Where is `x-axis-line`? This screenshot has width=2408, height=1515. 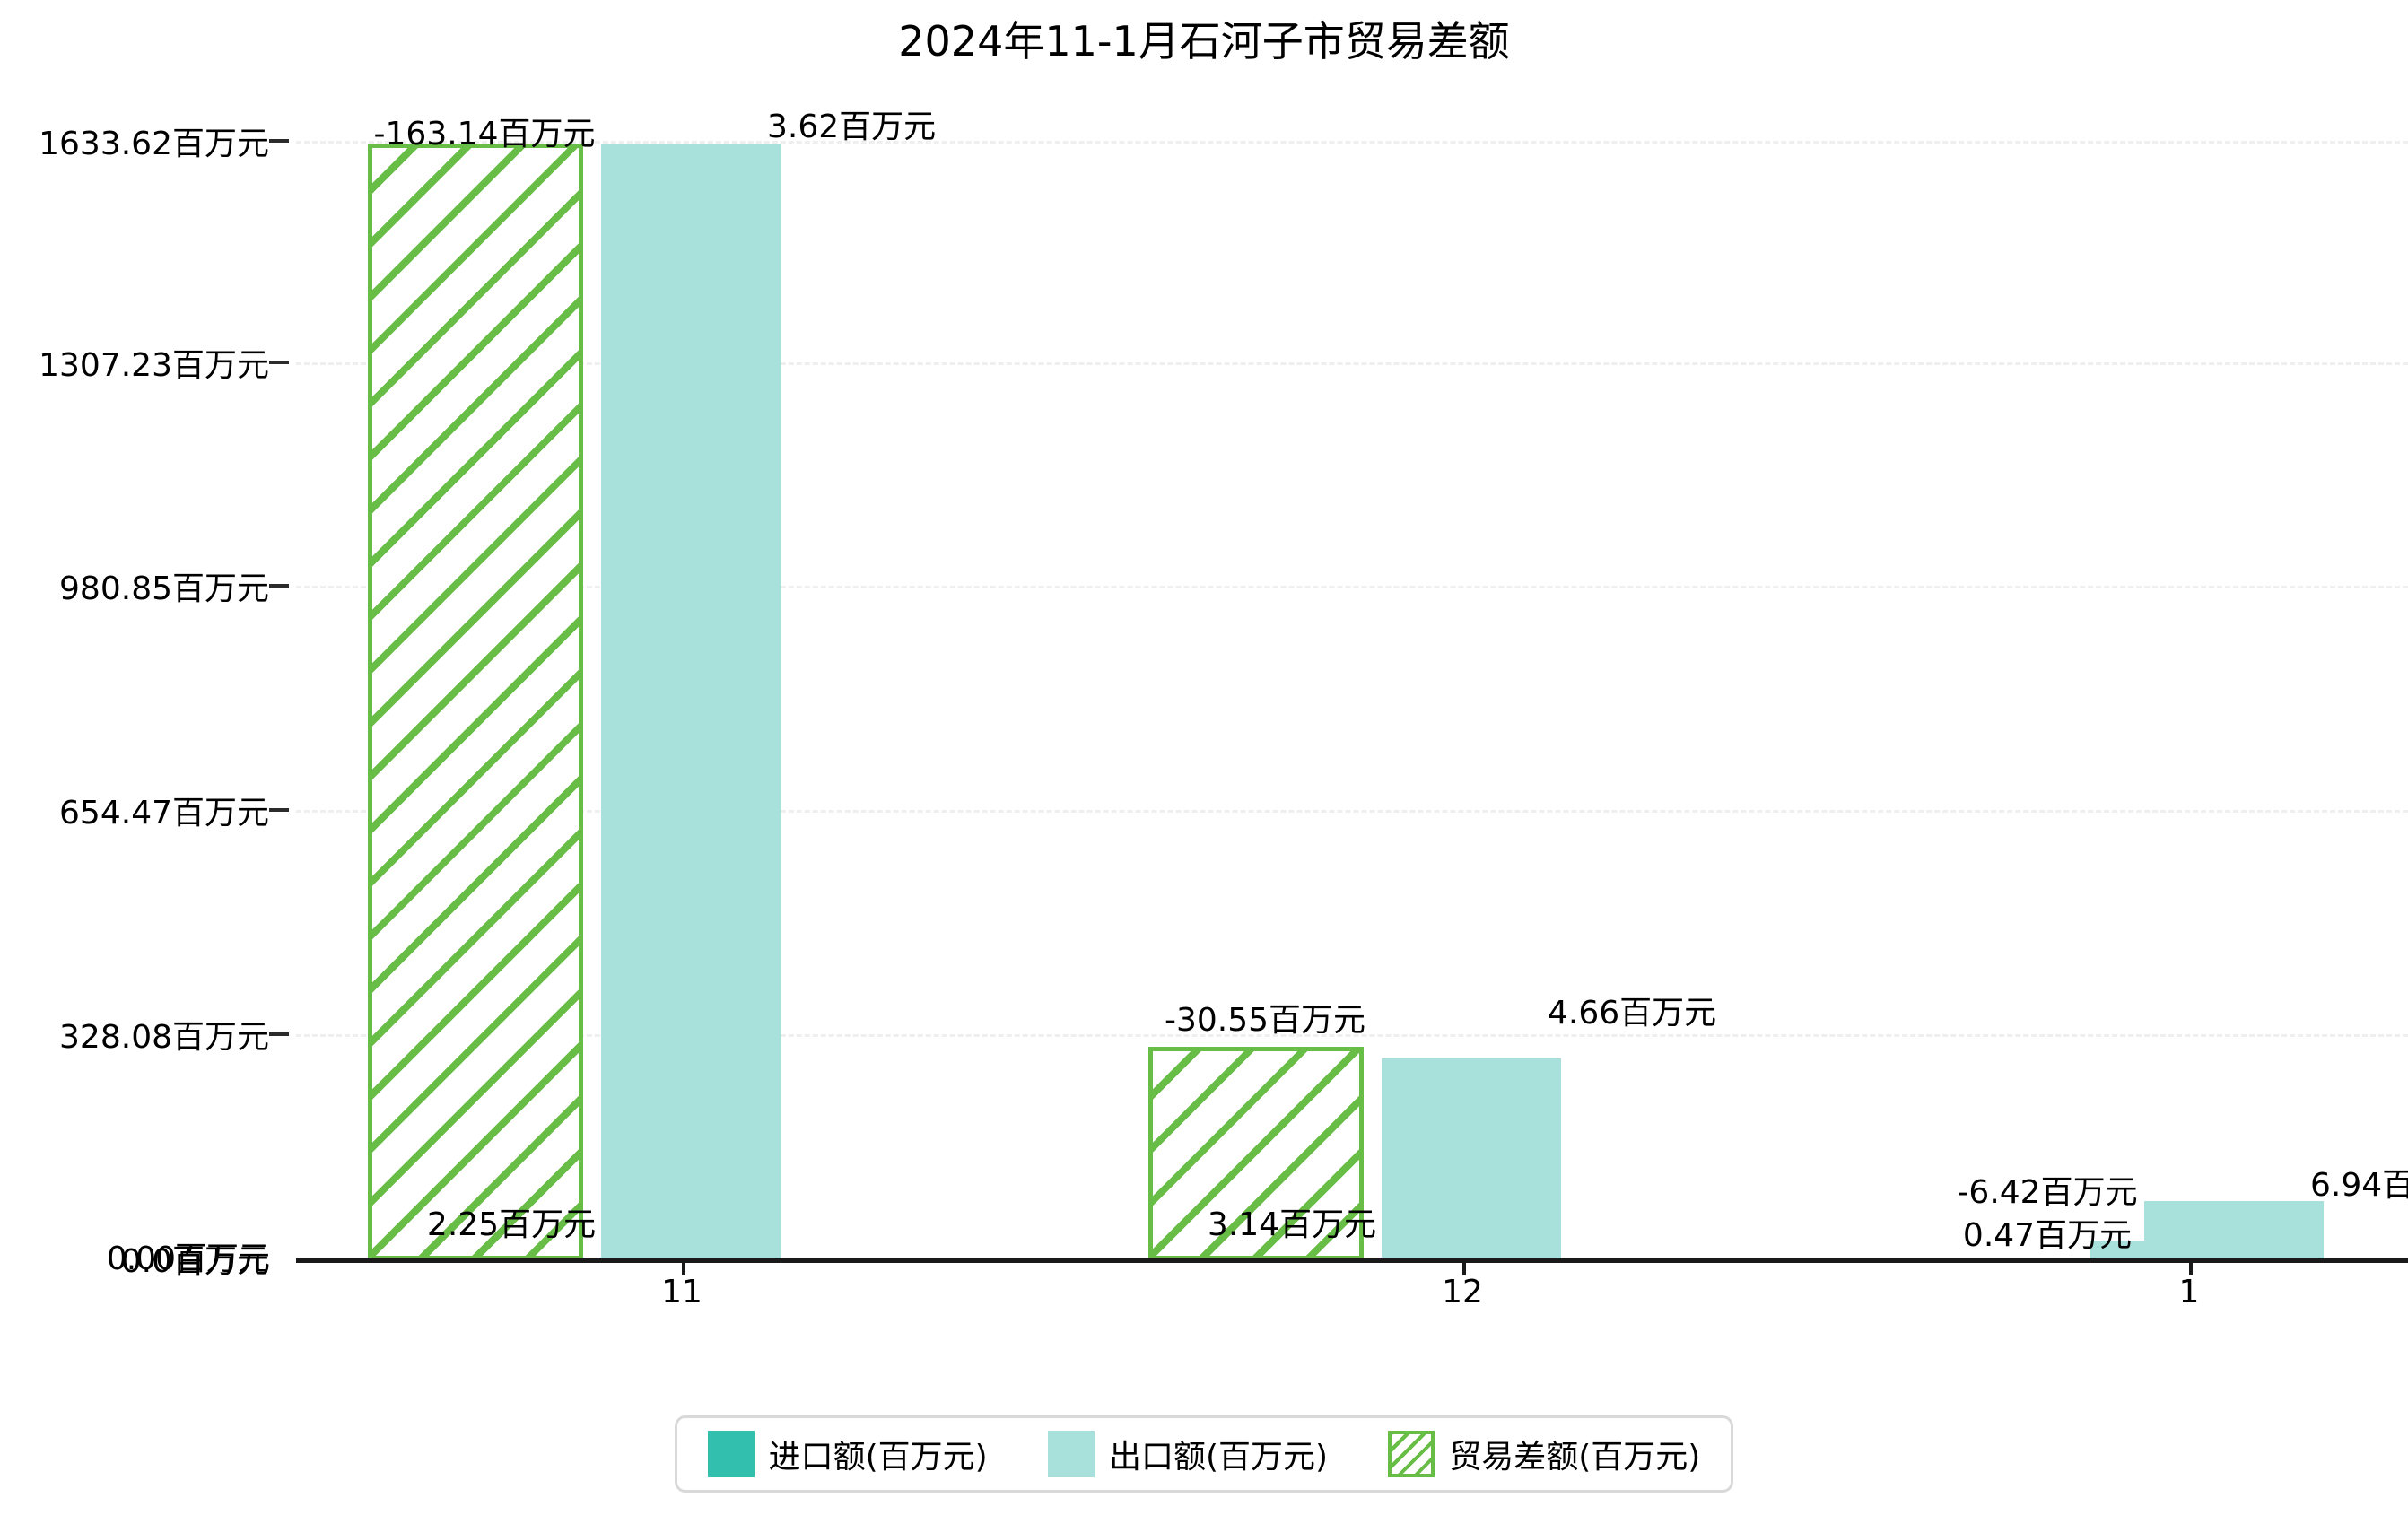
x-axis-line is located at coordinates (1352, 1260).